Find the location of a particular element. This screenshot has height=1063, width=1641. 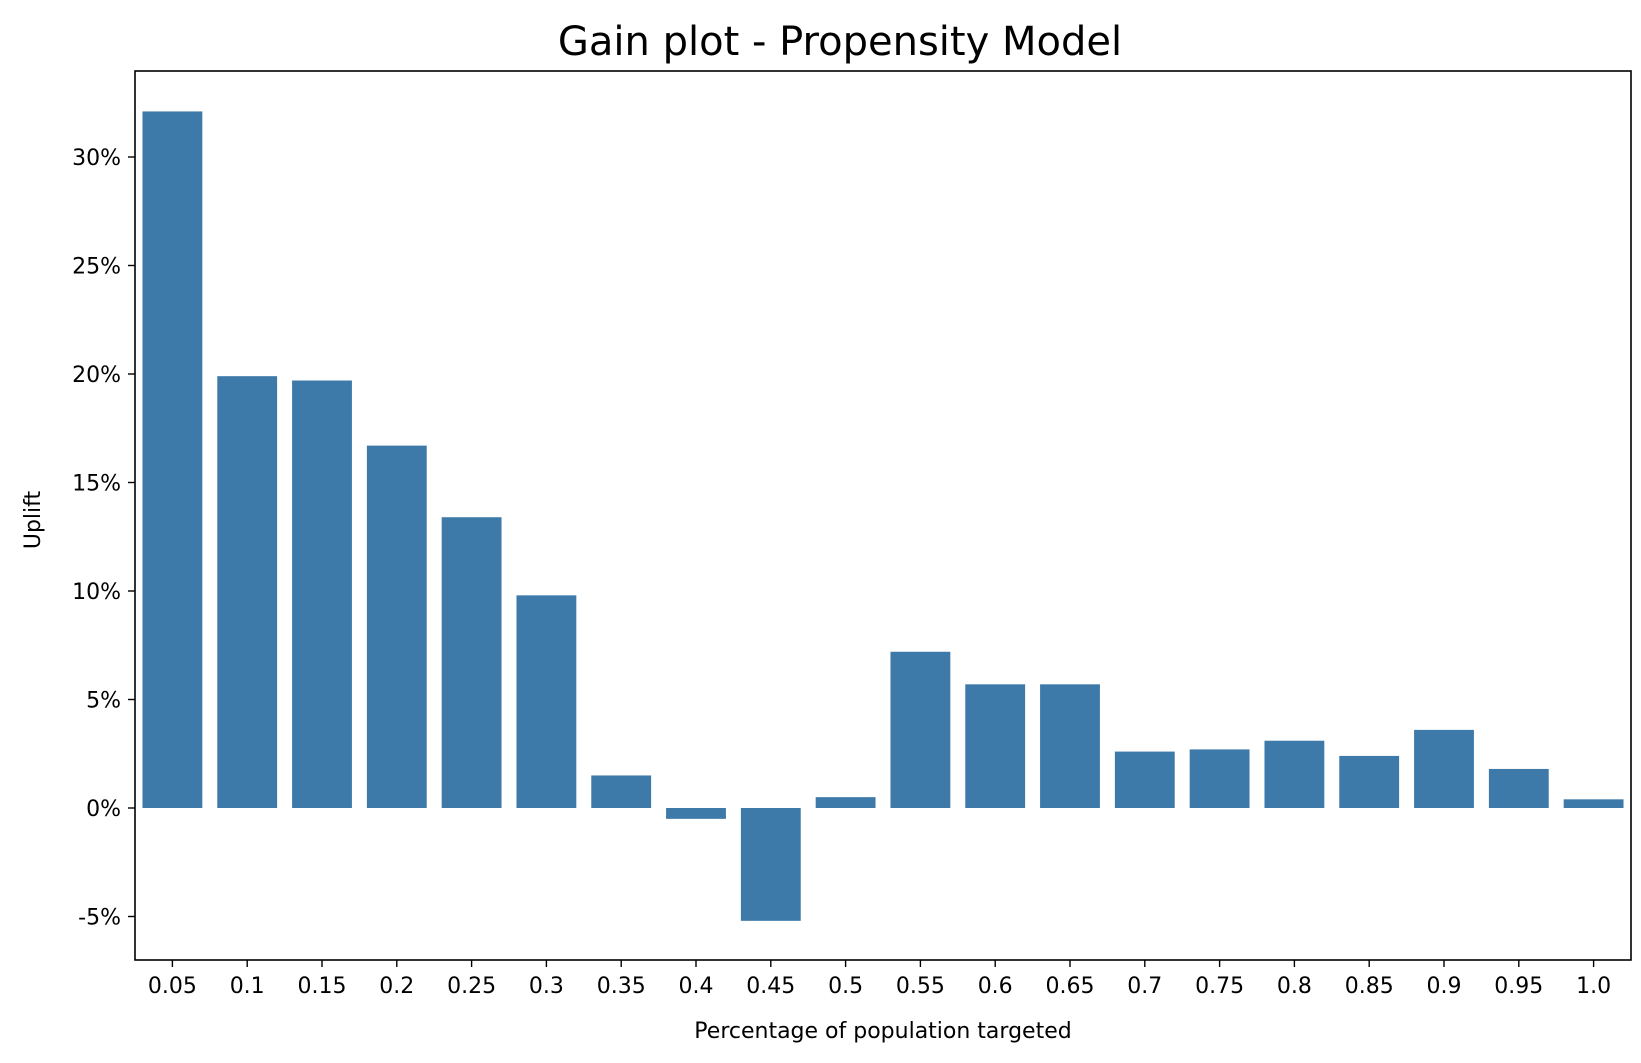

bar-0.7 is located at coordinates (1144, 779).